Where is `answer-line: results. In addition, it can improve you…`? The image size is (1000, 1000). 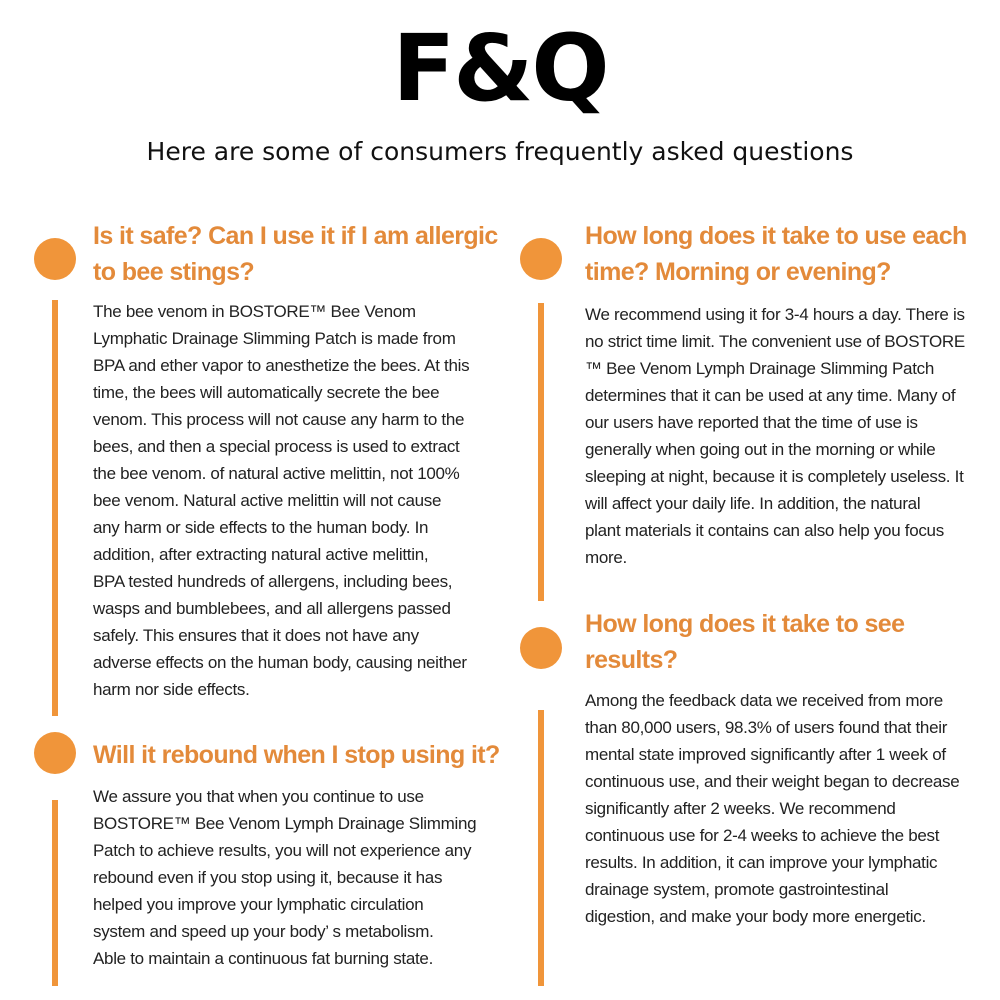
answer-line: results. In addition, it can improve you… is located at coordinates (761, 862).